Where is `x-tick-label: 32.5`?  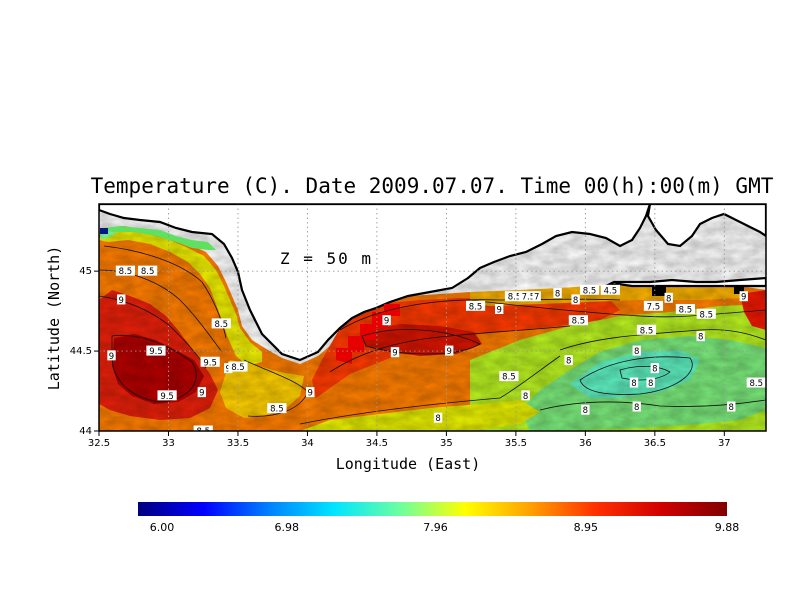
x-tick-label: 32.5 is located at coordinates (99, 443).